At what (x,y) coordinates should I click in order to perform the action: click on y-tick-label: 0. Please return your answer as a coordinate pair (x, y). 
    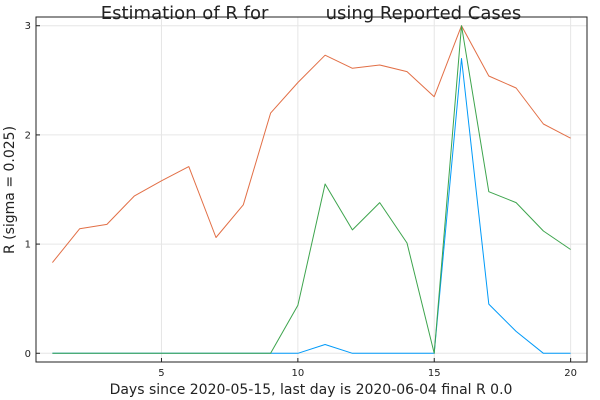
    Looking at the image, I should click on (28, 354).